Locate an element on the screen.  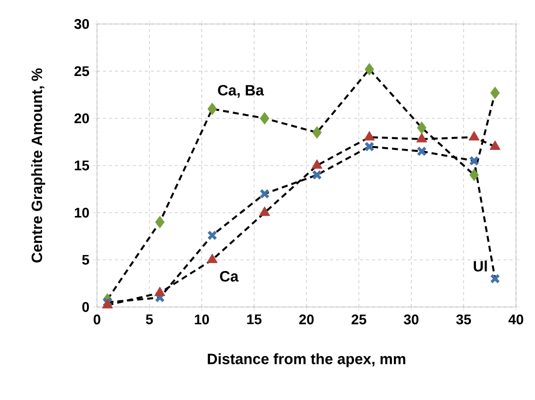
x-tick-label: 35 is located at coordinates (463, 319).